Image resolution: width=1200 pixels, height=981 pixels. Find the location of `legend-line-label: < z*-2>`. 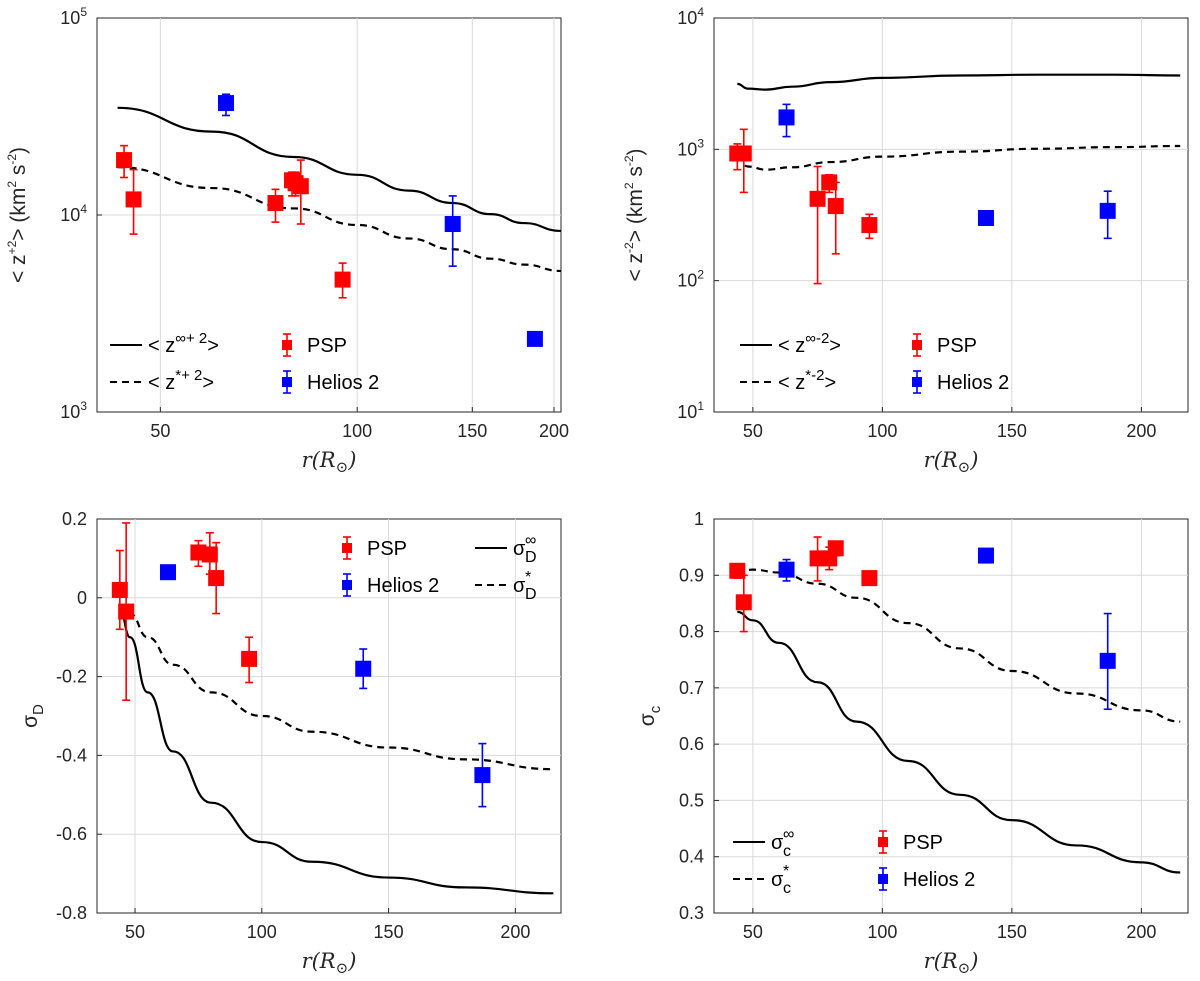

legend-line-label: < z*-2> is located at coordinates (807, 380).